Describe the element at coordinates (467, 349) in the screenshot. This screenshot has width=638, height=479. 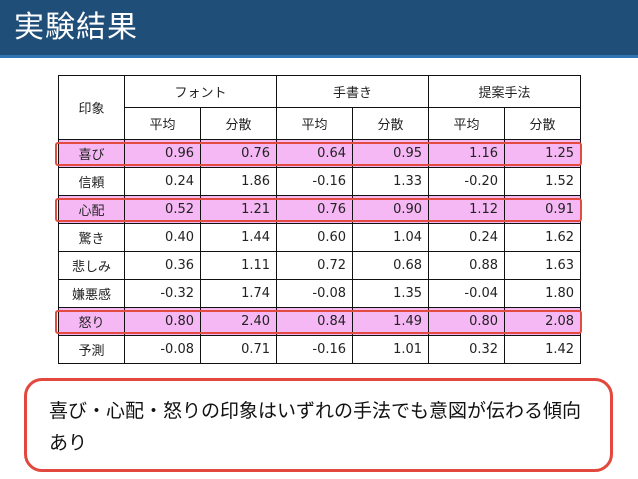
I see `value-cell: 0.32` at that location.